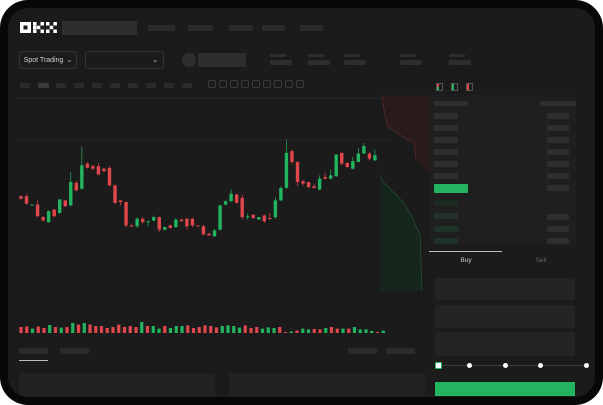  Describe the element at coordinates (438, 365) in the screenshot. I see `slider-handle` at that location.